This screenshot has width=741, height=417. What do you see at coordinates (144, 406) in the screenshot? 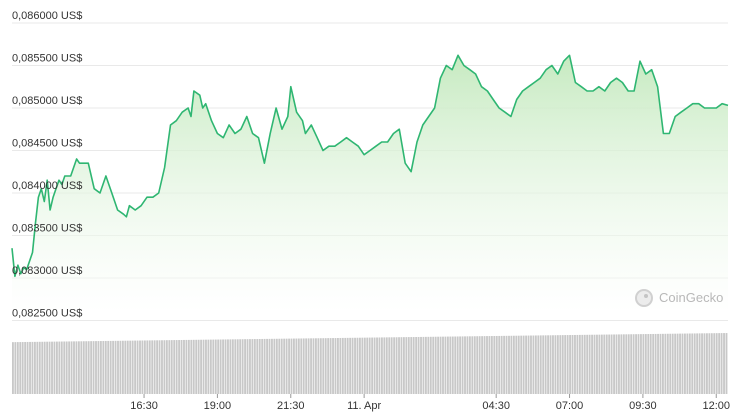
I see `x-tick-label: 16:30` at bounding box center [144, 406].